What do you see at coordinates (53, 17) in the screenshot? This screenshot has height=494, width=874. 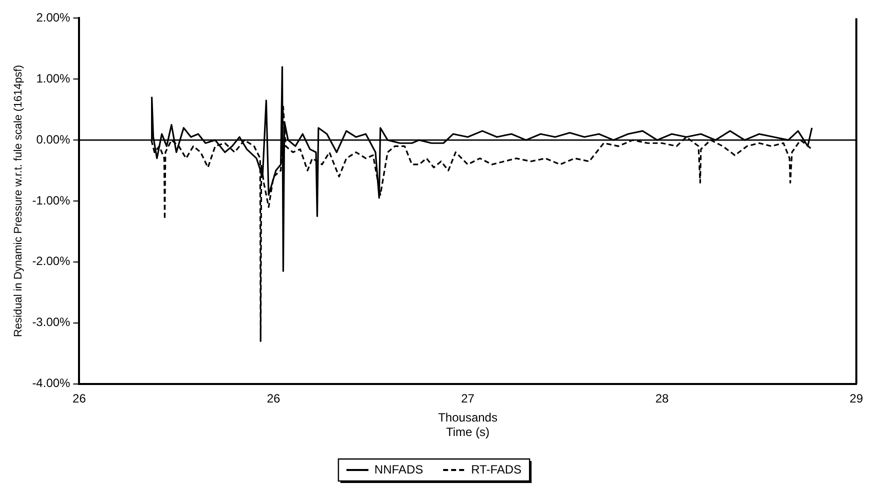 I see `y-tick-label: 2.00%` at bounding box center [53, 17].